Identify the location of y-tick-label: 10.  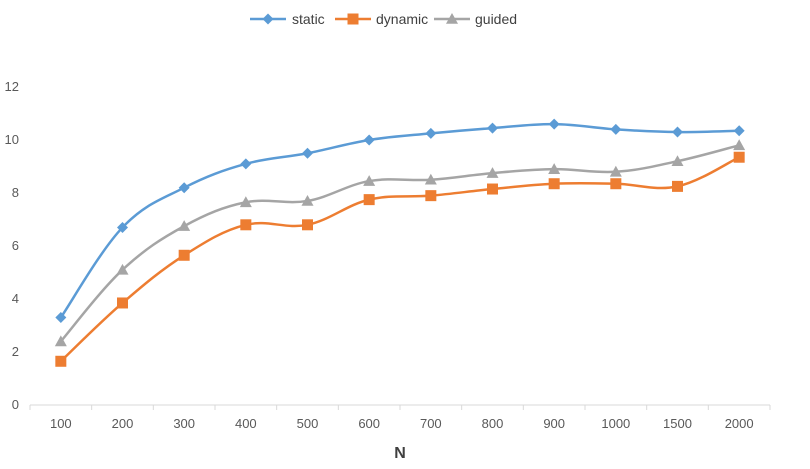
(12, 139).